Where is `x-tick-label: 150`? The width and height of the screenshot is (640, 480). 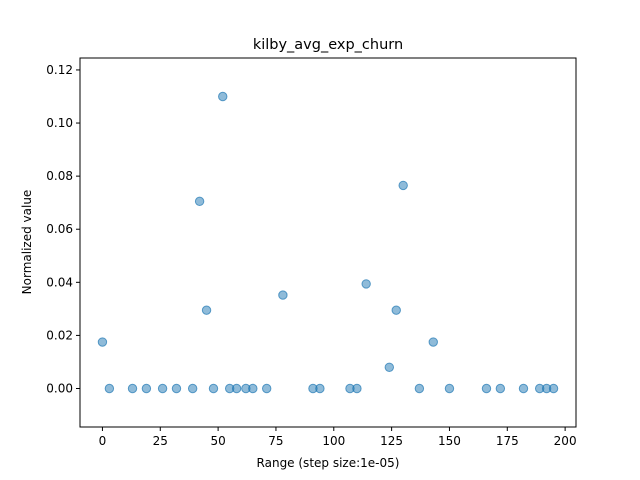 x-tick-label: 150 is located at coordinates (449, 441).